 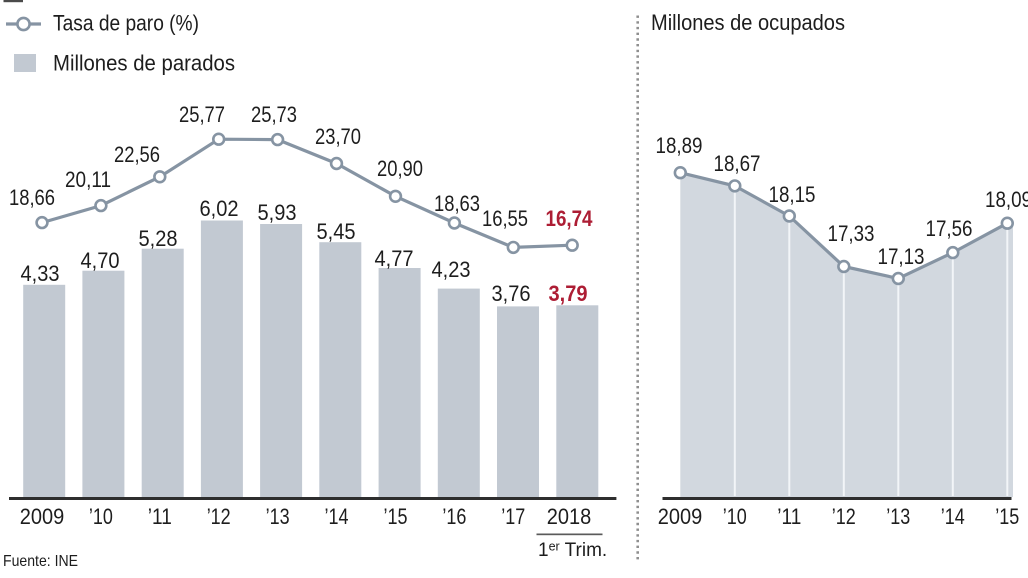 What do you see at coordinates (451, 269) in the screenshot?
I see `svg-text: 4,23` at bounding box center [451, 269].